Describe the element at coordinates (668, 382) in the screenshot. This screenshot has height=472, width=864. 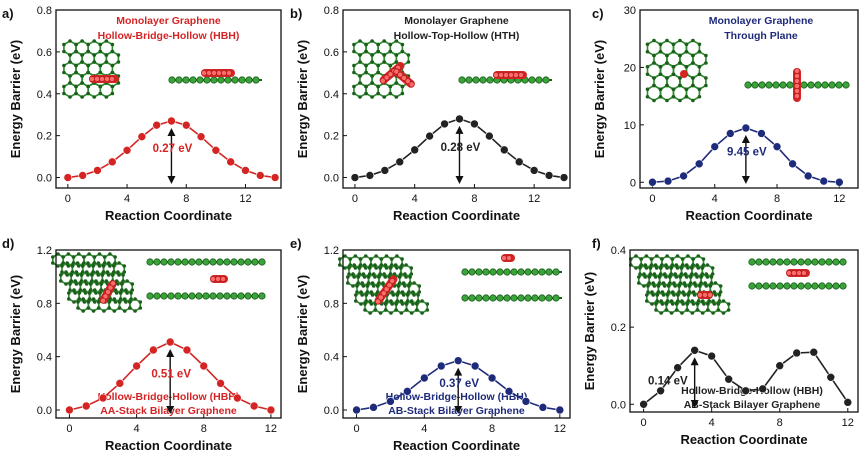
I see `barrier-label: 0.14 eV` at that location.